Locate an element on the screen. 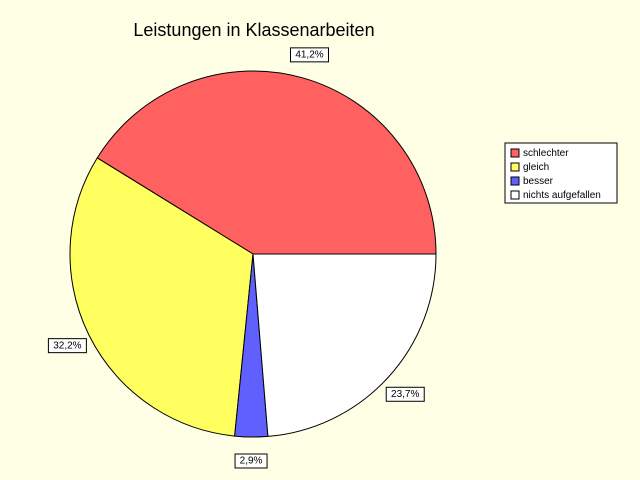 The image size is (640, 480). chart-title: Leistungen in Klassenarbeiten is located at coordinates (253, 30).